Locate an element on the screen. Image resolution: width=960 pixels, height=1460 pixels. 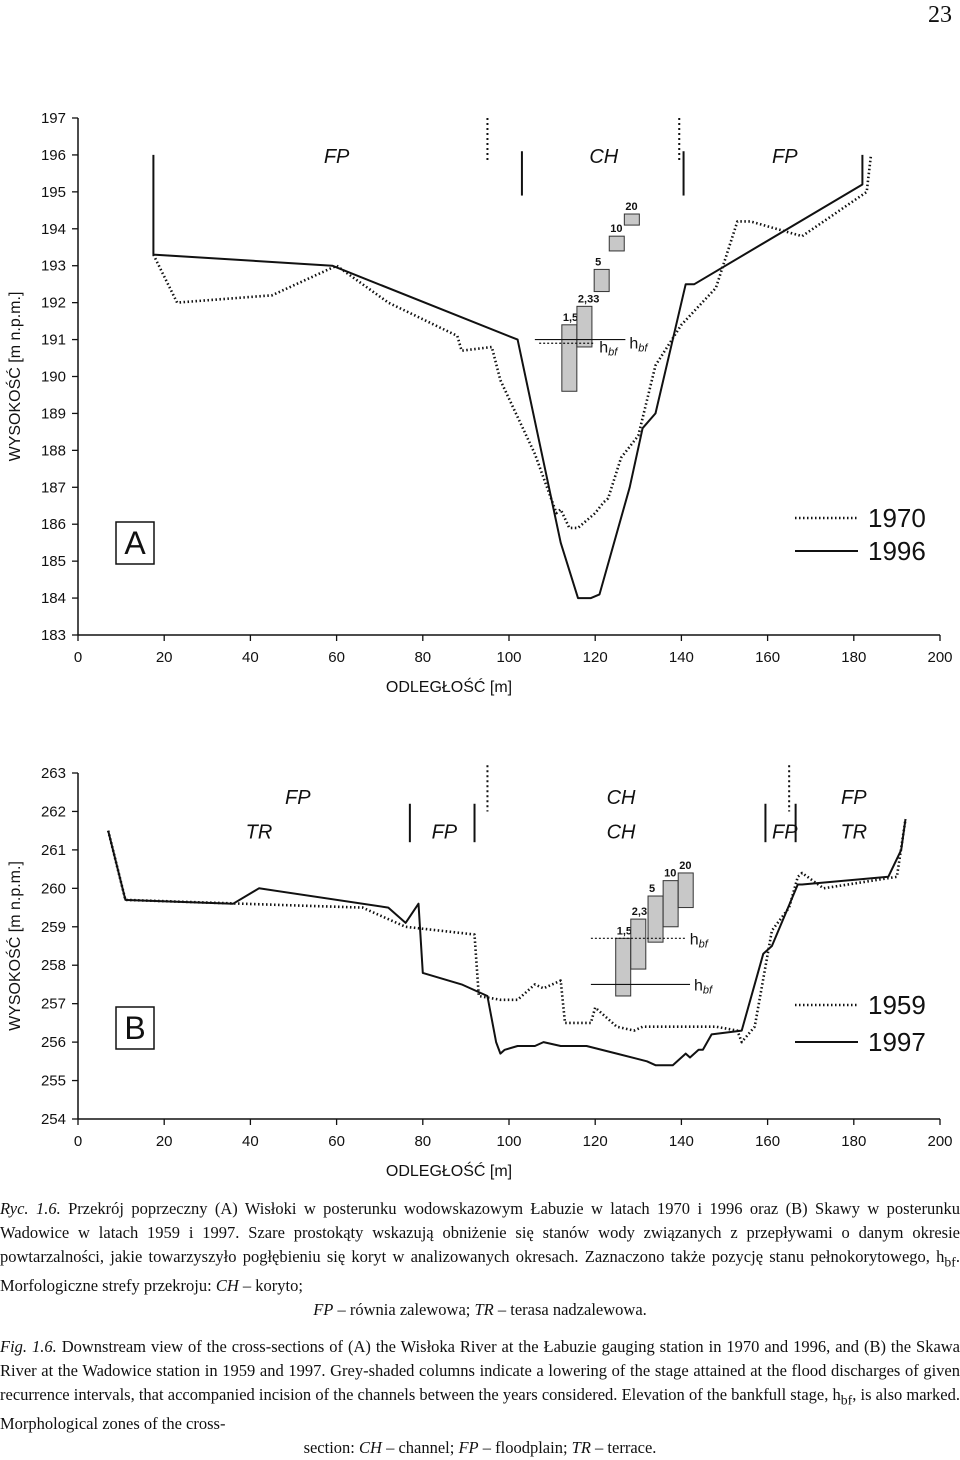
caption-pl-sub: bf is located at coordinates (950, 1262).